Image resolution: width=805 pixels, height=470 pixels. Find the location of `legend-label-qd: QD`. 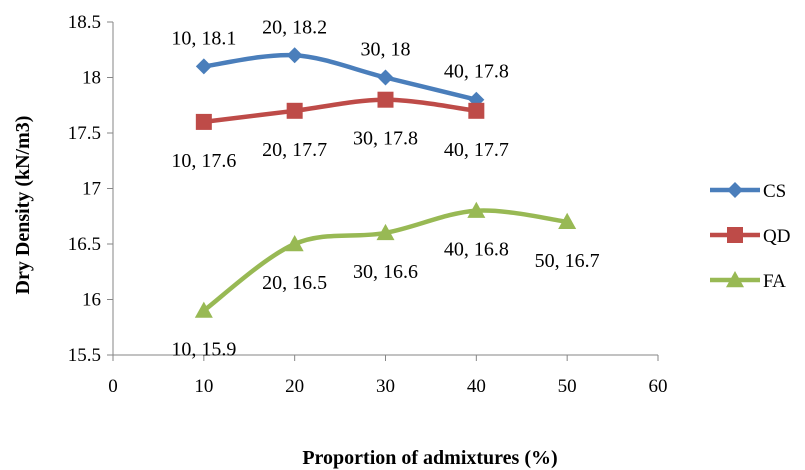

legend-label-qd: QD is located at coordinates (776, 236).